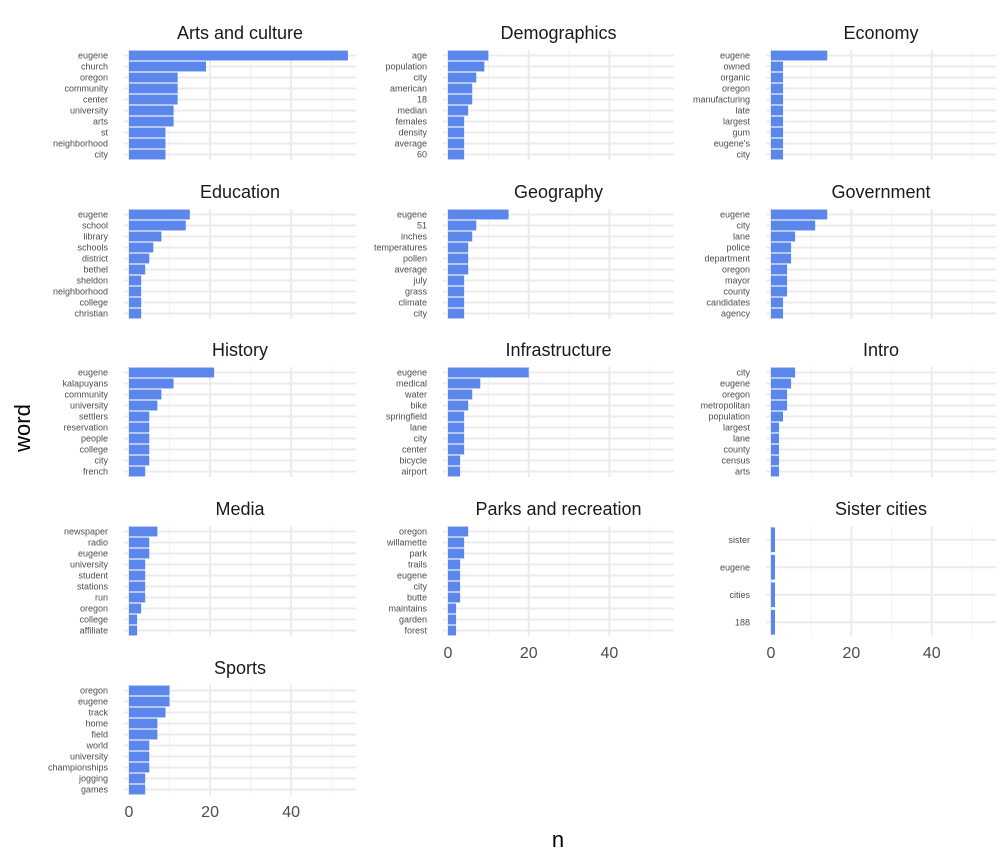  Describe the element at coordinates (86, 532) in the screenshot. I see `category-label: newspaper` at that location.